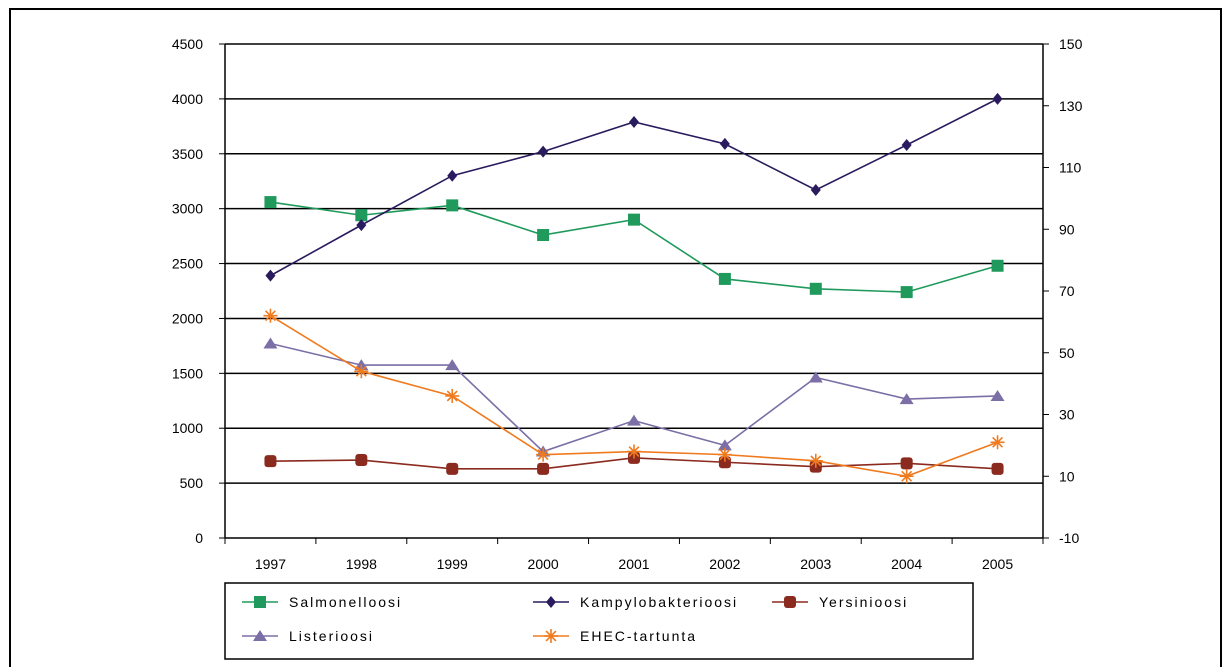 This screenshot has width=1232, height=667. I want to click on right-tick-label: 50, so click(1067, 353).